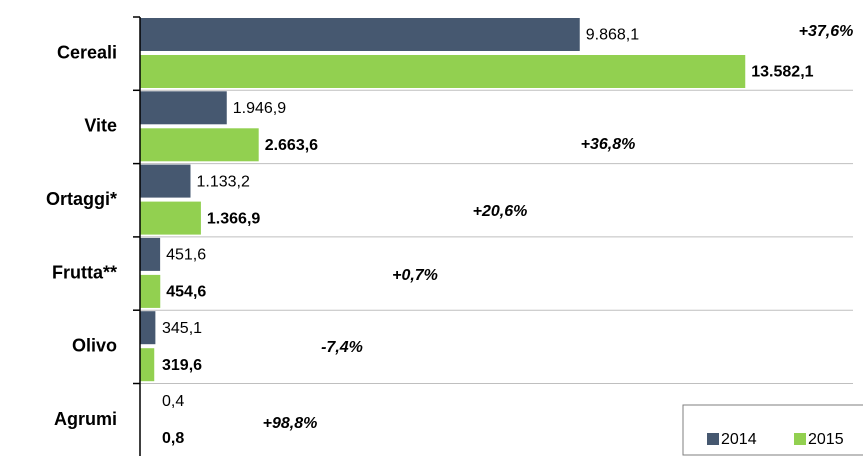  What do you see at coordinates (233, 218) in the screenshot?
I see `value-label: 1.366,9` at bounding box center [233, 218].